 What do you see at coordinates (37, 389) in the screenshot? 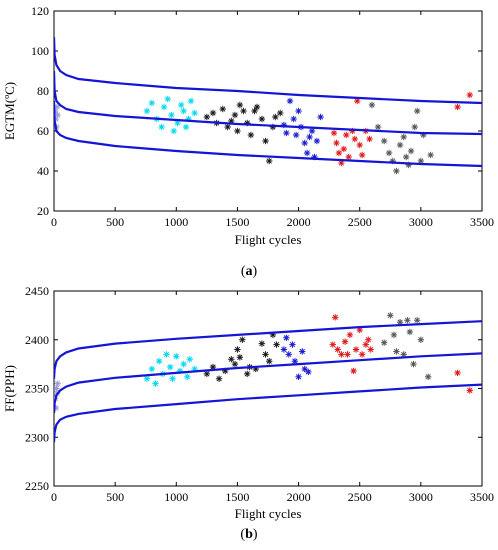
I see `y-tick-label: 2350` at bounding box center [37, 389].